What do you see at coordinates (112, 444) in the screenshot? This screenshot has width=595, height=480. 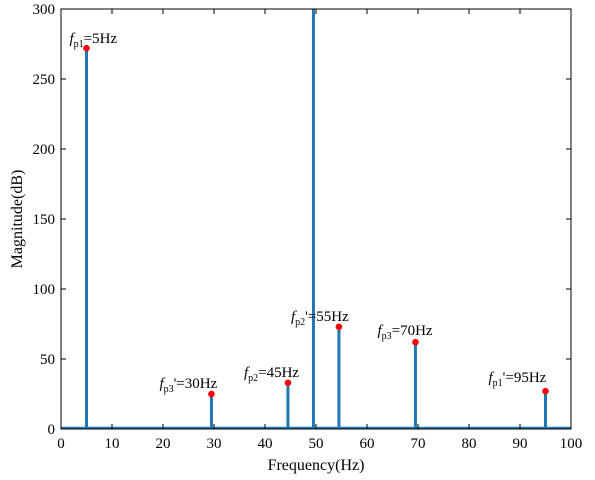 I see `x-tick-label-1: 10` at bounding box center [112, 444].